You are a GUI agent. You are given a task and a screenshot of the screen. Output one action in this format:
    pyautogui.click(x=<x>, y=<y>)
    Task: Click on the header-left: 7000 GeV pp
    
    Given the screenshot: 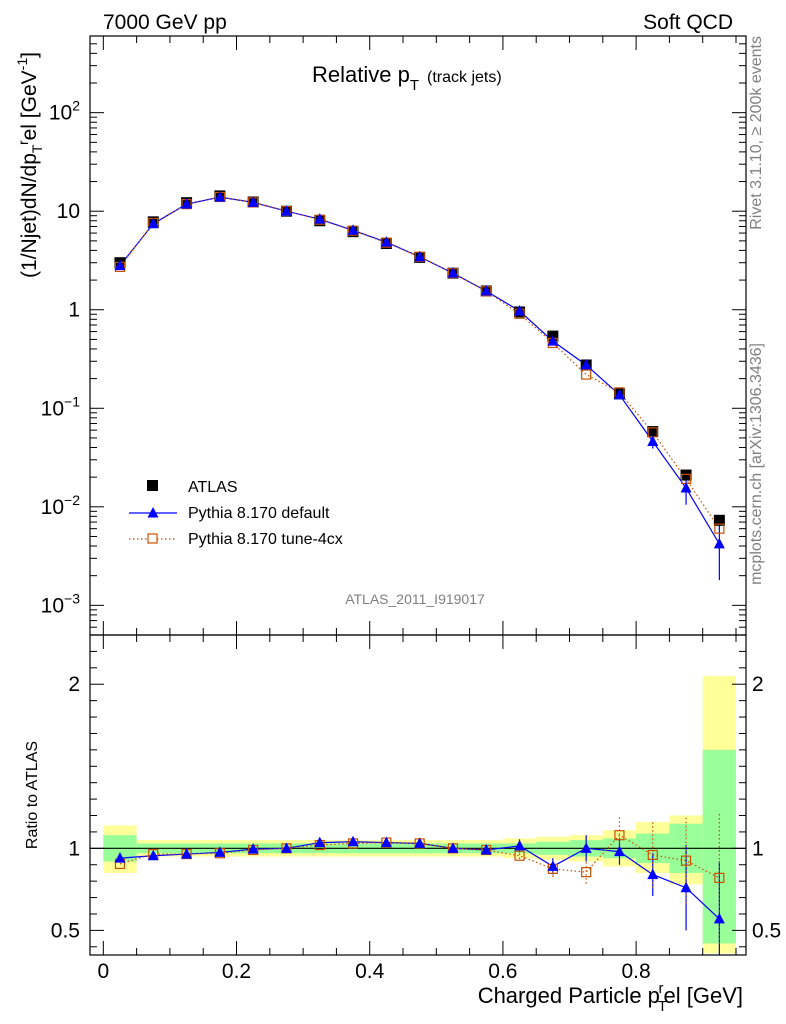 What is the action you would take?
    pyautogui.click(x=165, y=22)
    